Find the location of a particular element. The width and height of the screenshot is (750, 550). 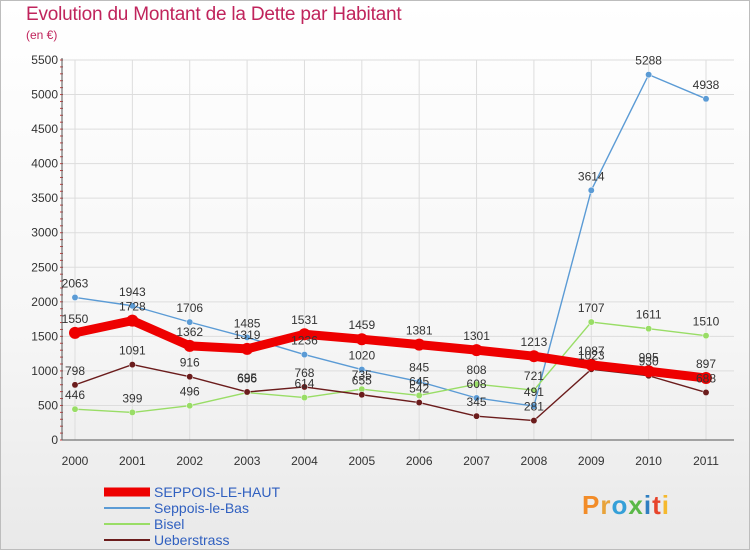

data-label: 655 is located at coordinates (362, 381).